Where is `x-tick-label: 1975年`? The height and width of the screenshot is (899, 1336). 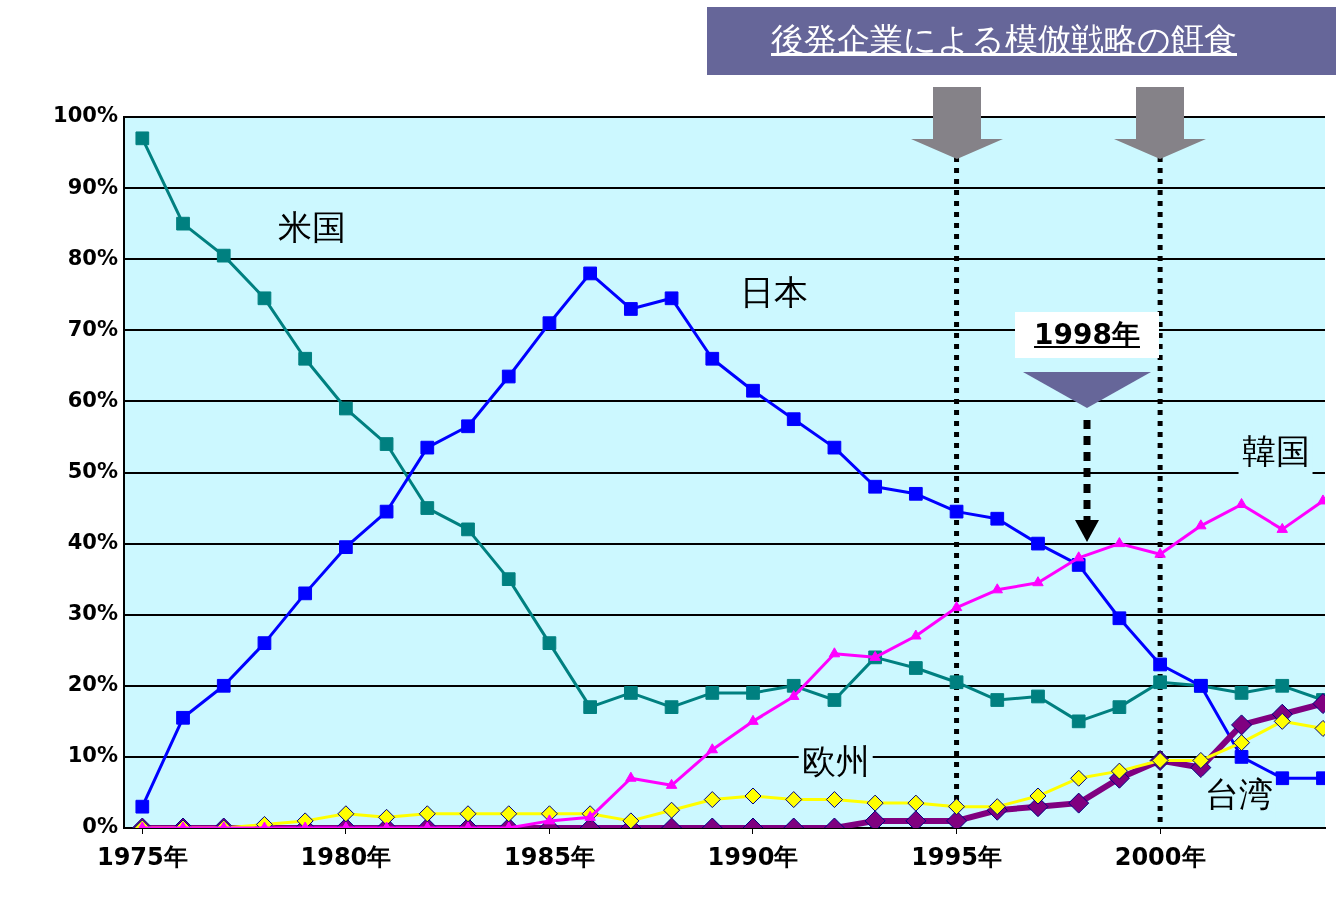 x-tick-label: 1975年 is located at coordinates (142, 856).